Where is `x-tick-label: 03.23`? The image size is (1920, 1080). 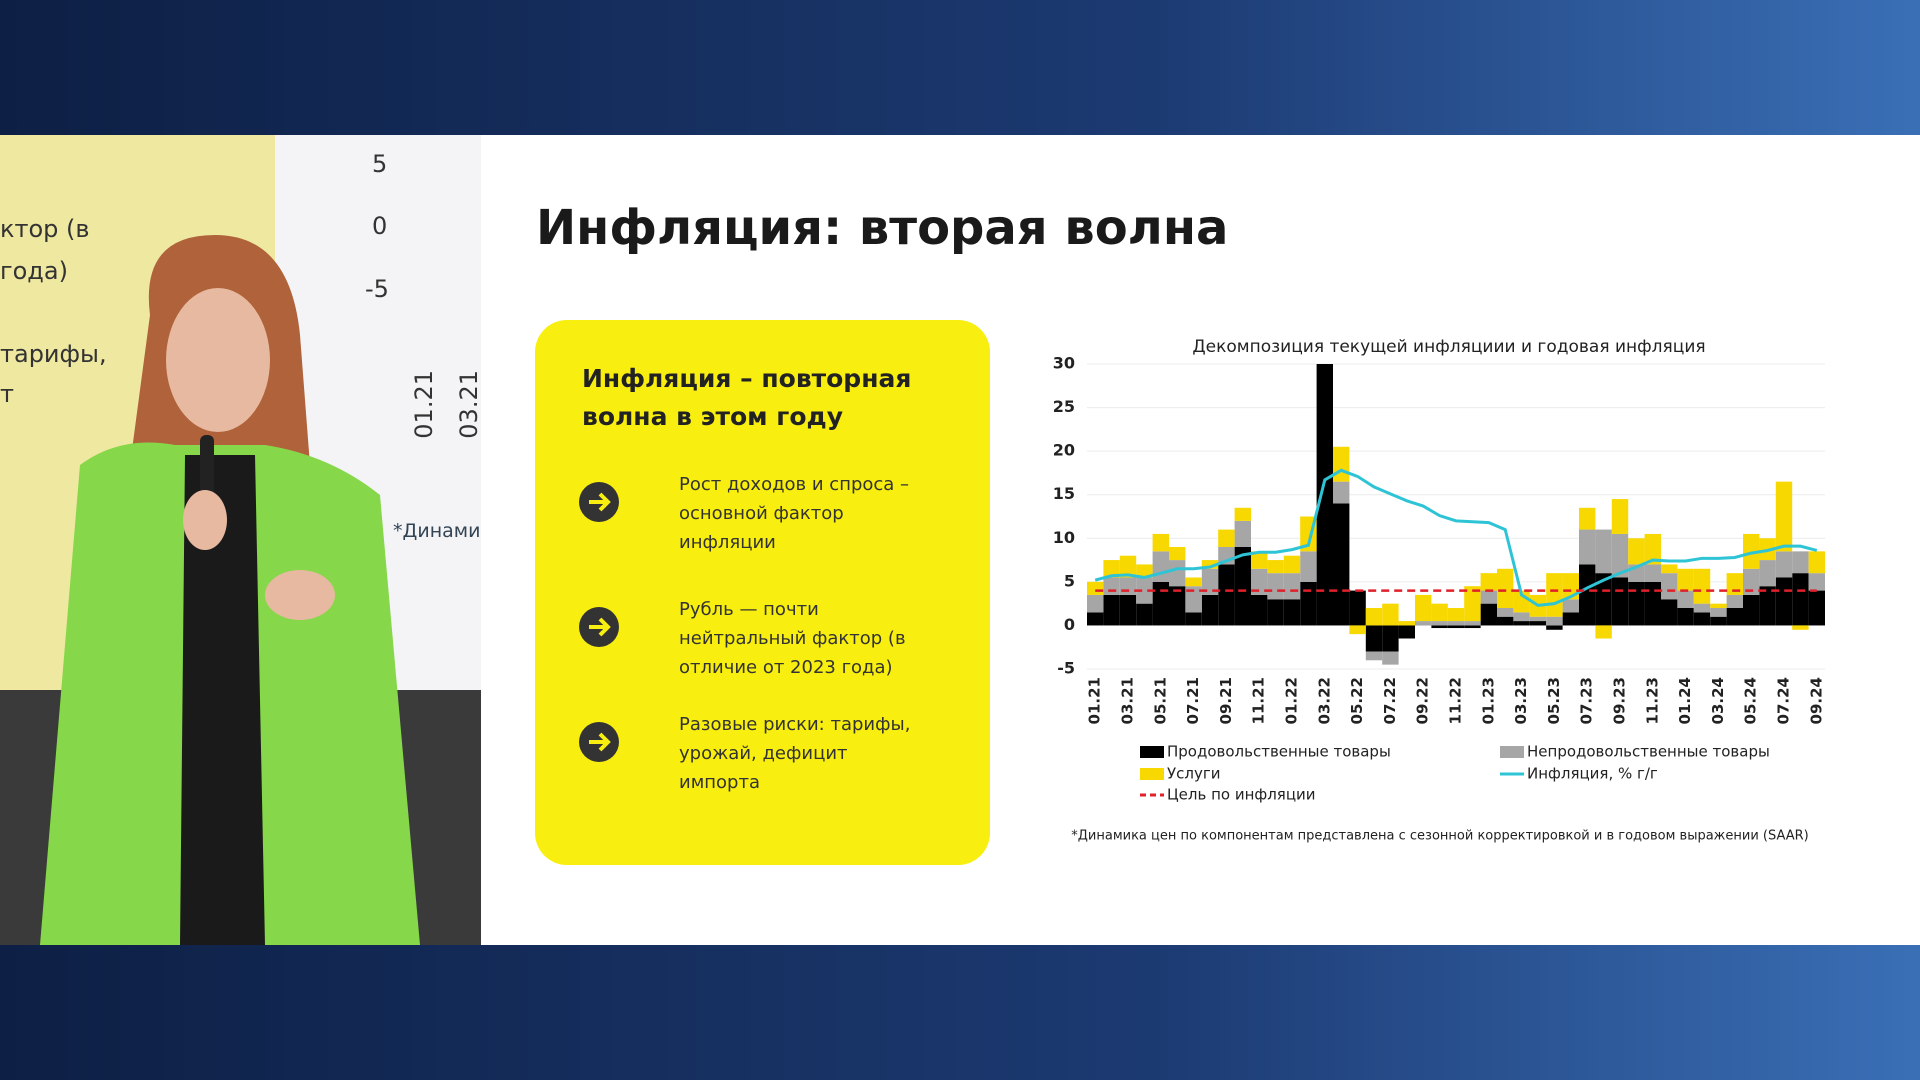
x-tick-label: 03.23 is located at coordinates (1521, 700).